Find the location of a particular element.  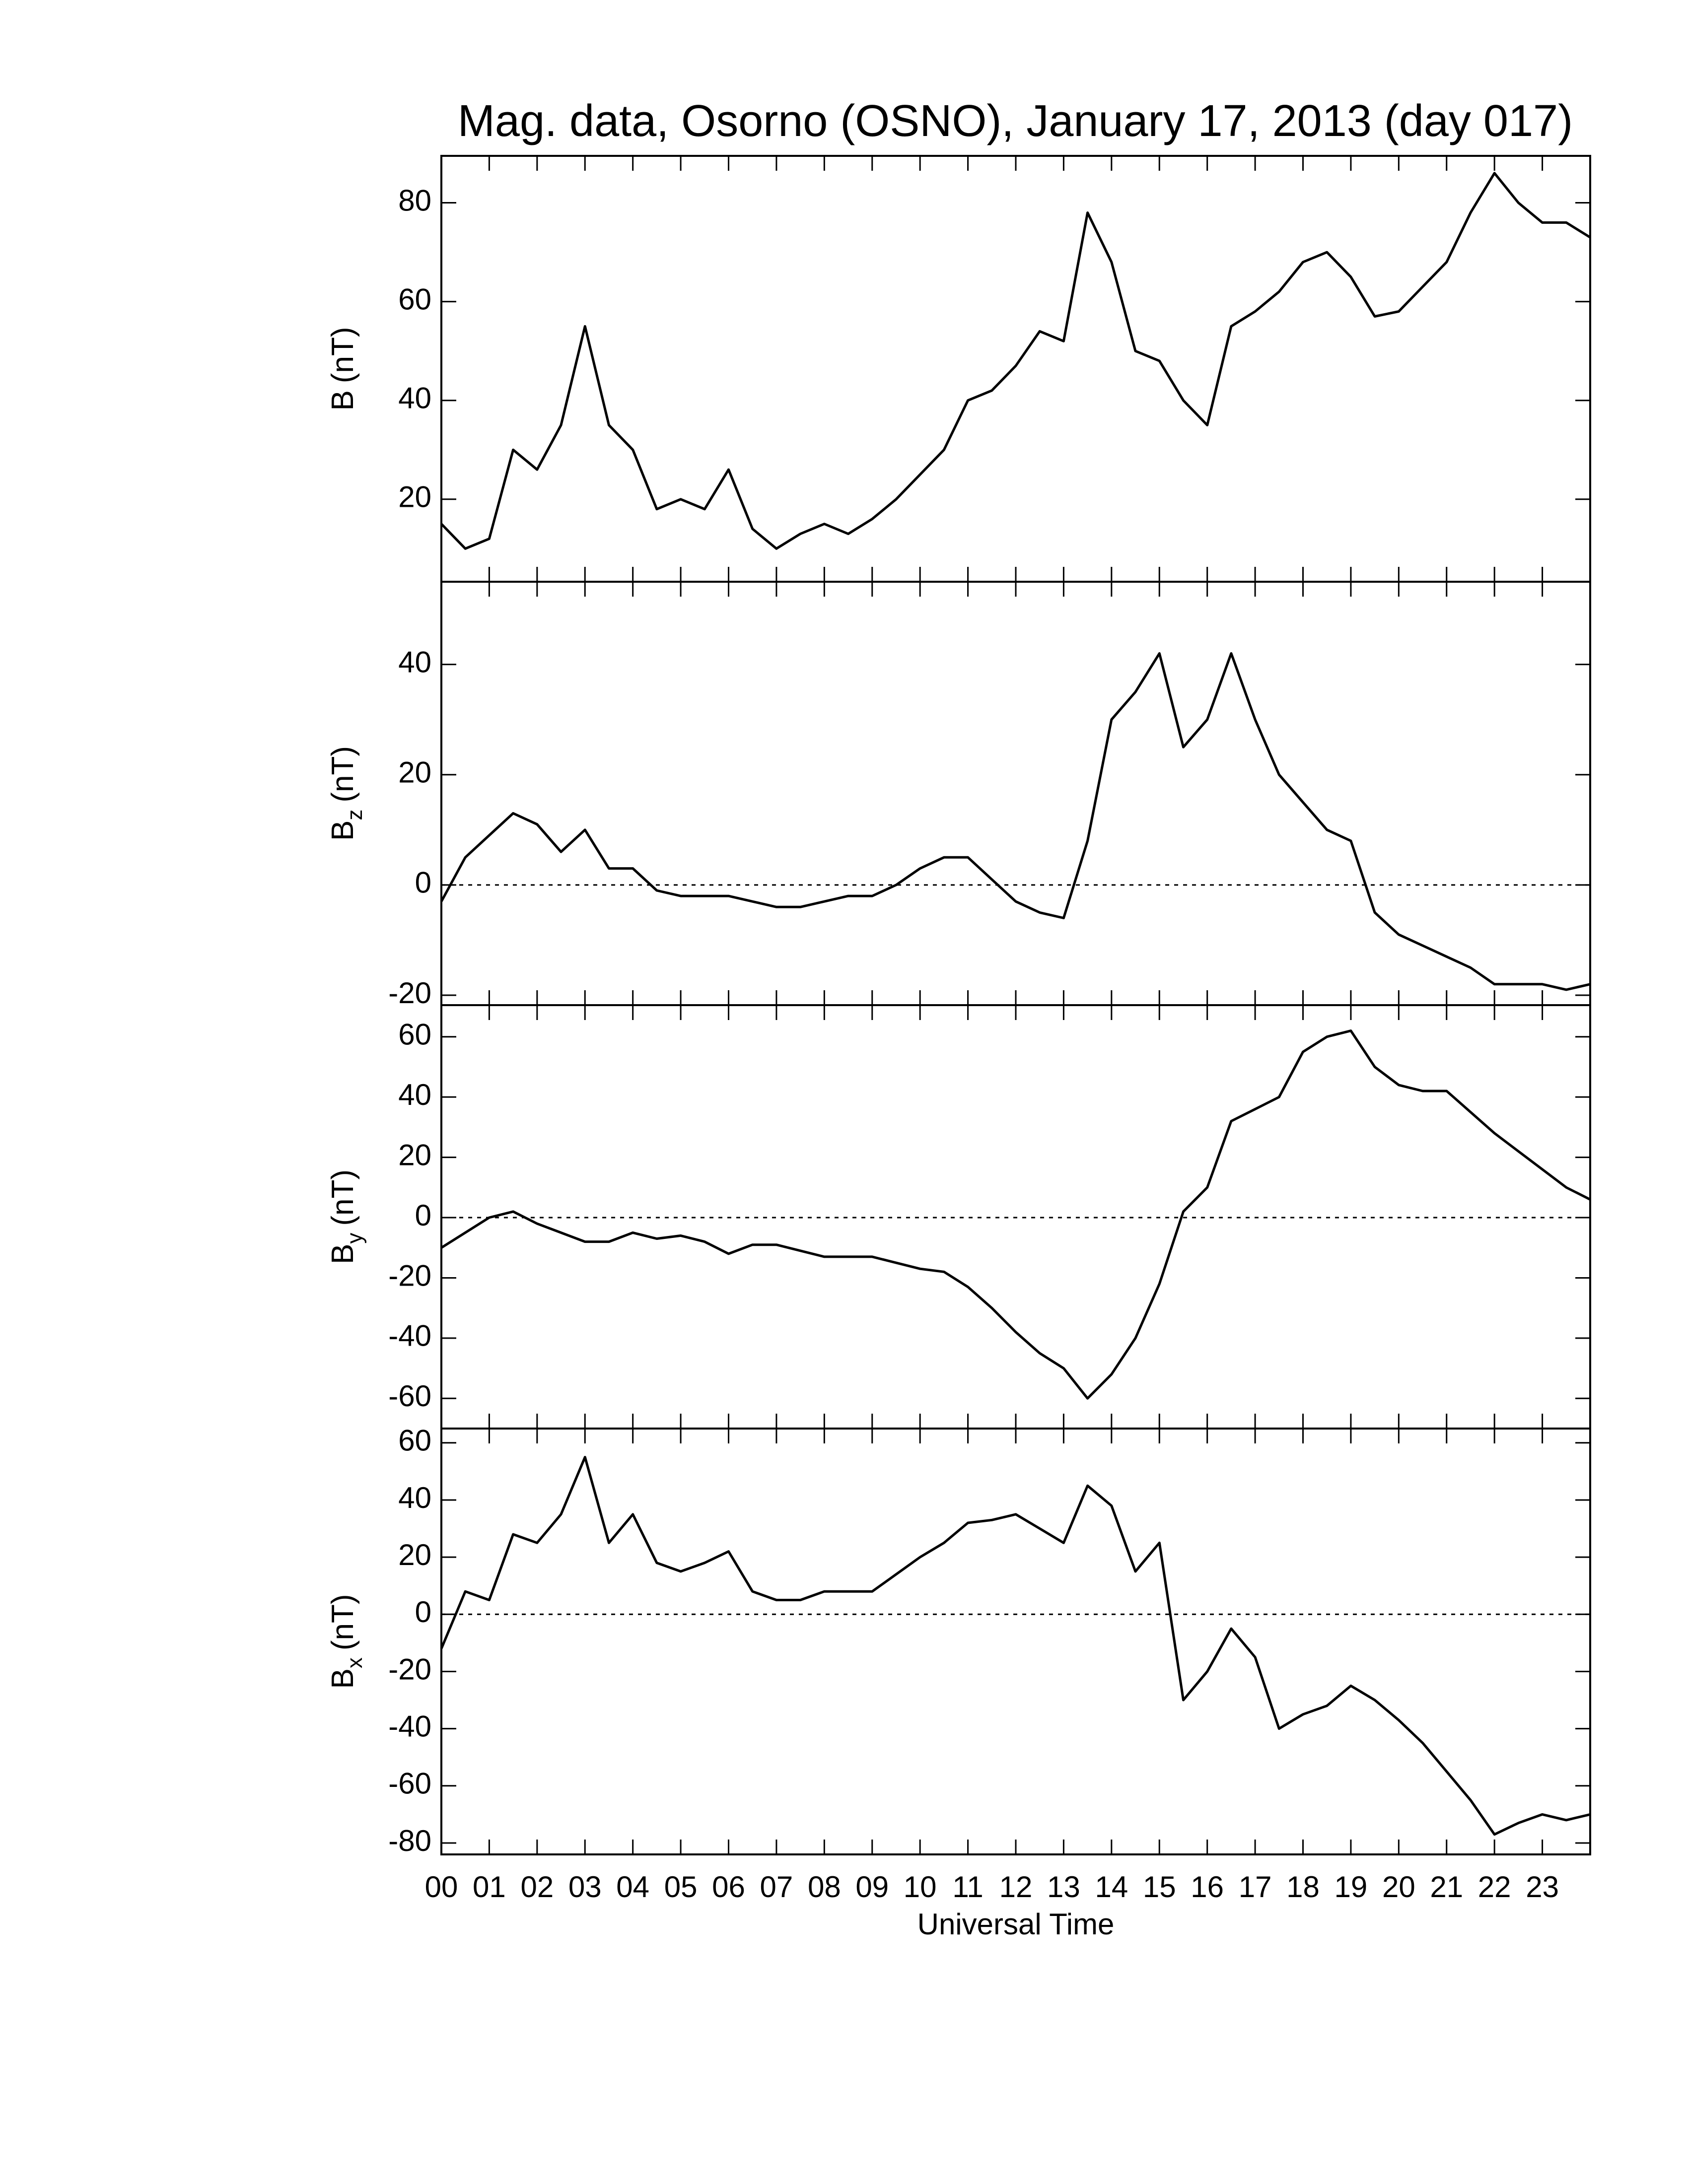

y-label-subscript: x is located at coordinates (355, 1662).